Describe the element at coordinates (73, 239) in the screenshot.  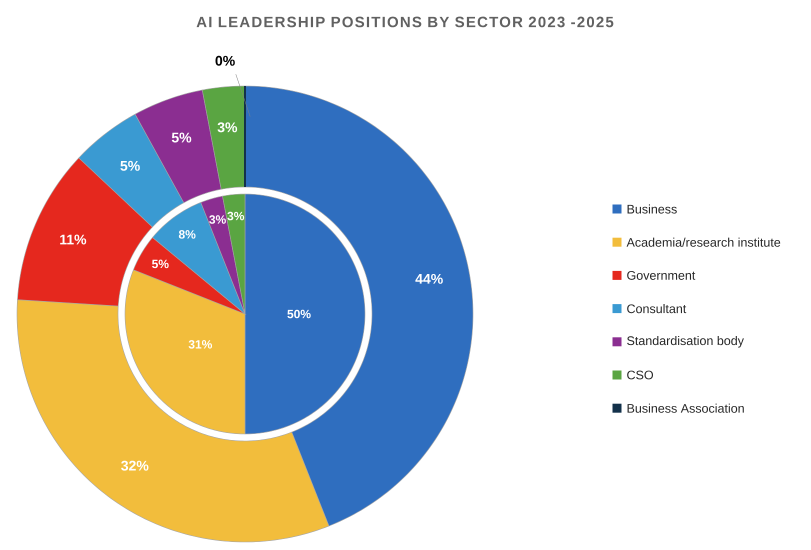
I see `data-label: 11%` at that location.